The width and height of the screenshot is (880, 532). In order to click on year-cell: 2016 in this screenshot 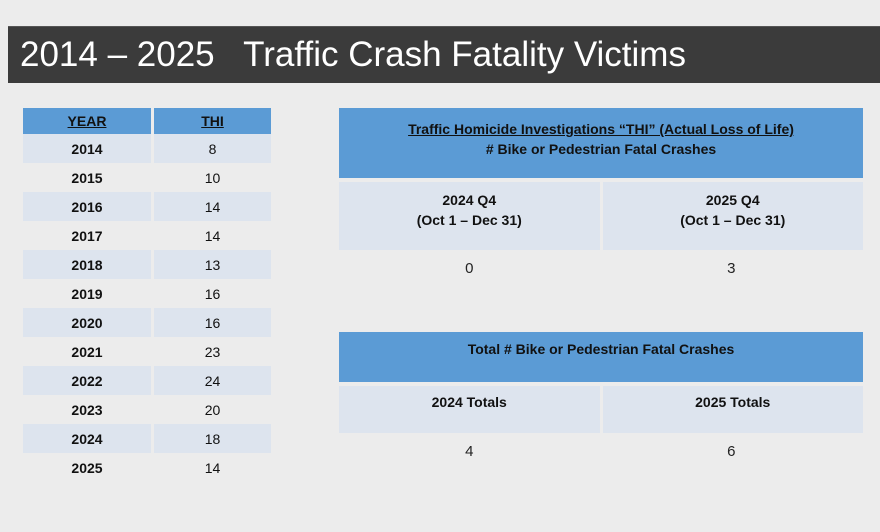, I will do `click(87, 206)`.